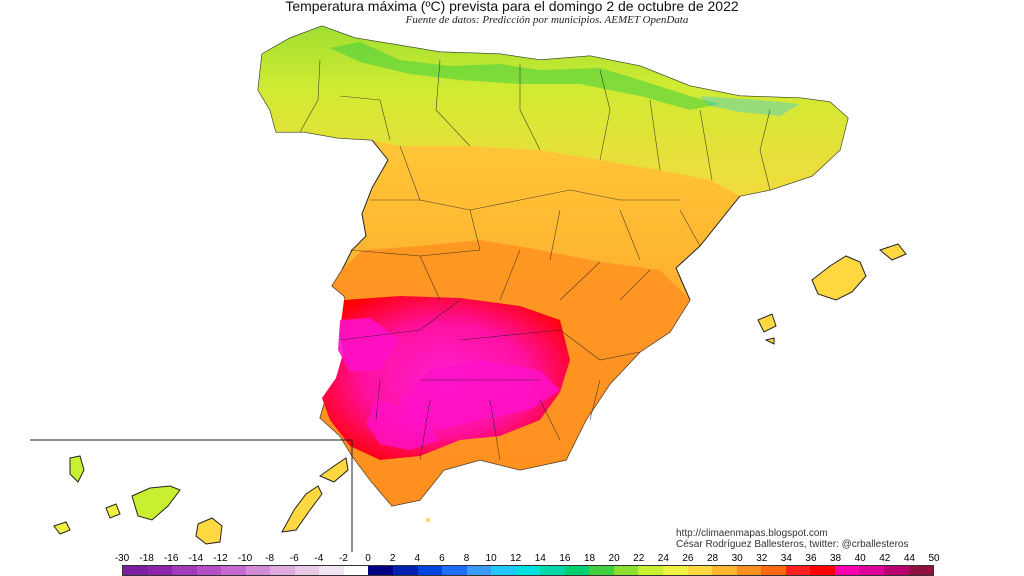 The height and width of the screenshot is (576, 1024). I want to click on legend-tick-label: -14, so click(196, 558).